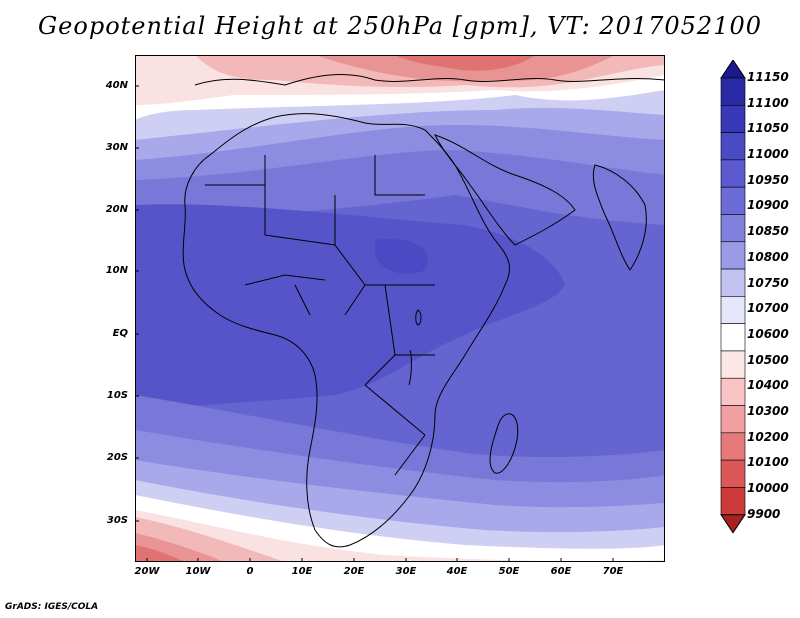 This screenshot has width=800, height=618. What do you see at coordinates (429, 80) in the screenshot?
I see `europe-coast` at bounding box center [429, 80].